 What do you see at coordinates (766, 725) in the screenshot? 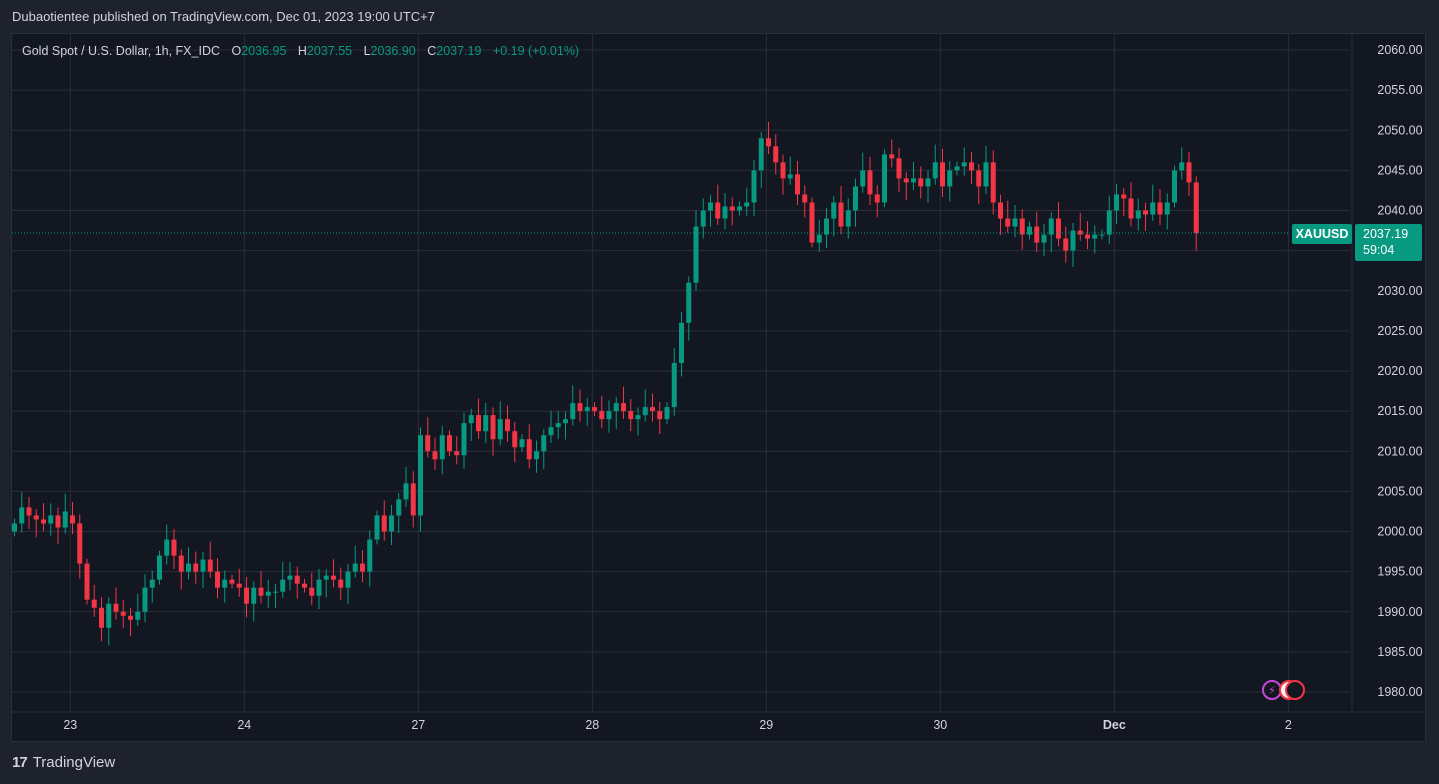
I see `x-tick-label: 29` at bounding box center [766, 725].